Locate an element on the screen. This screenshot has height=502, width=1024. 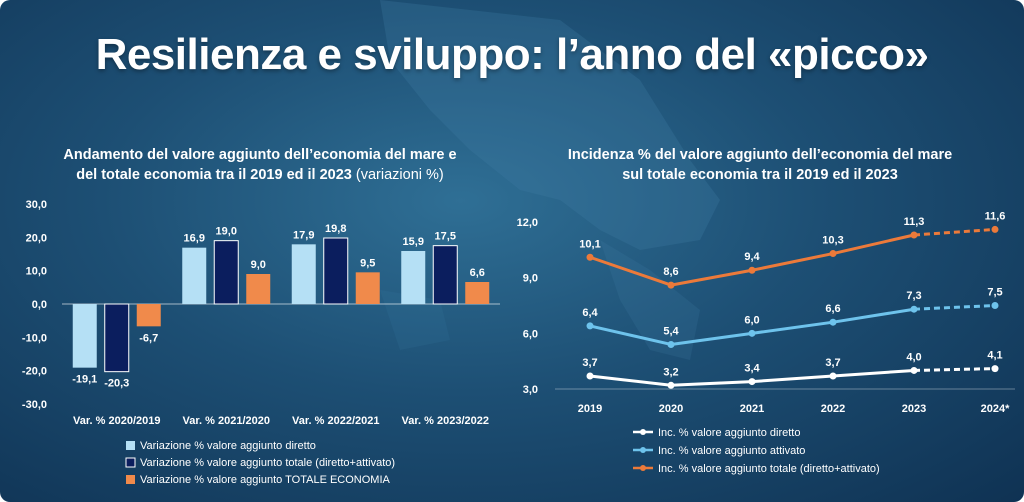
x-category-label: Var. % 2020/2019 is located at coordinates (116, 421).